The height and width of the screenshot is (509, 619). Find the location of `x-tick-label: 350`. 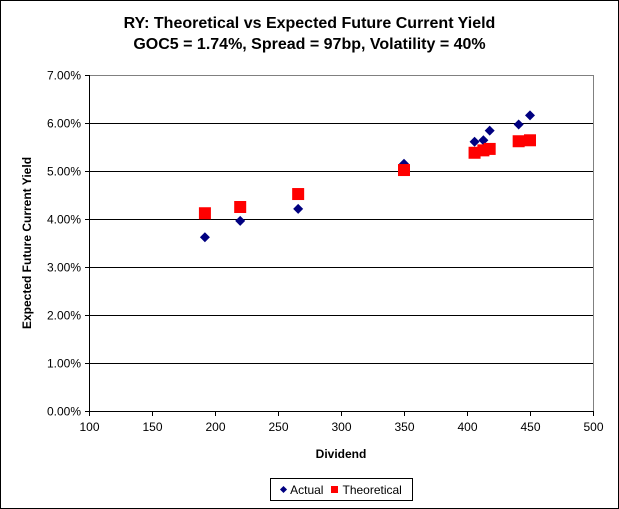

x-tick-label: 350 is located at coordinates (404, 427).